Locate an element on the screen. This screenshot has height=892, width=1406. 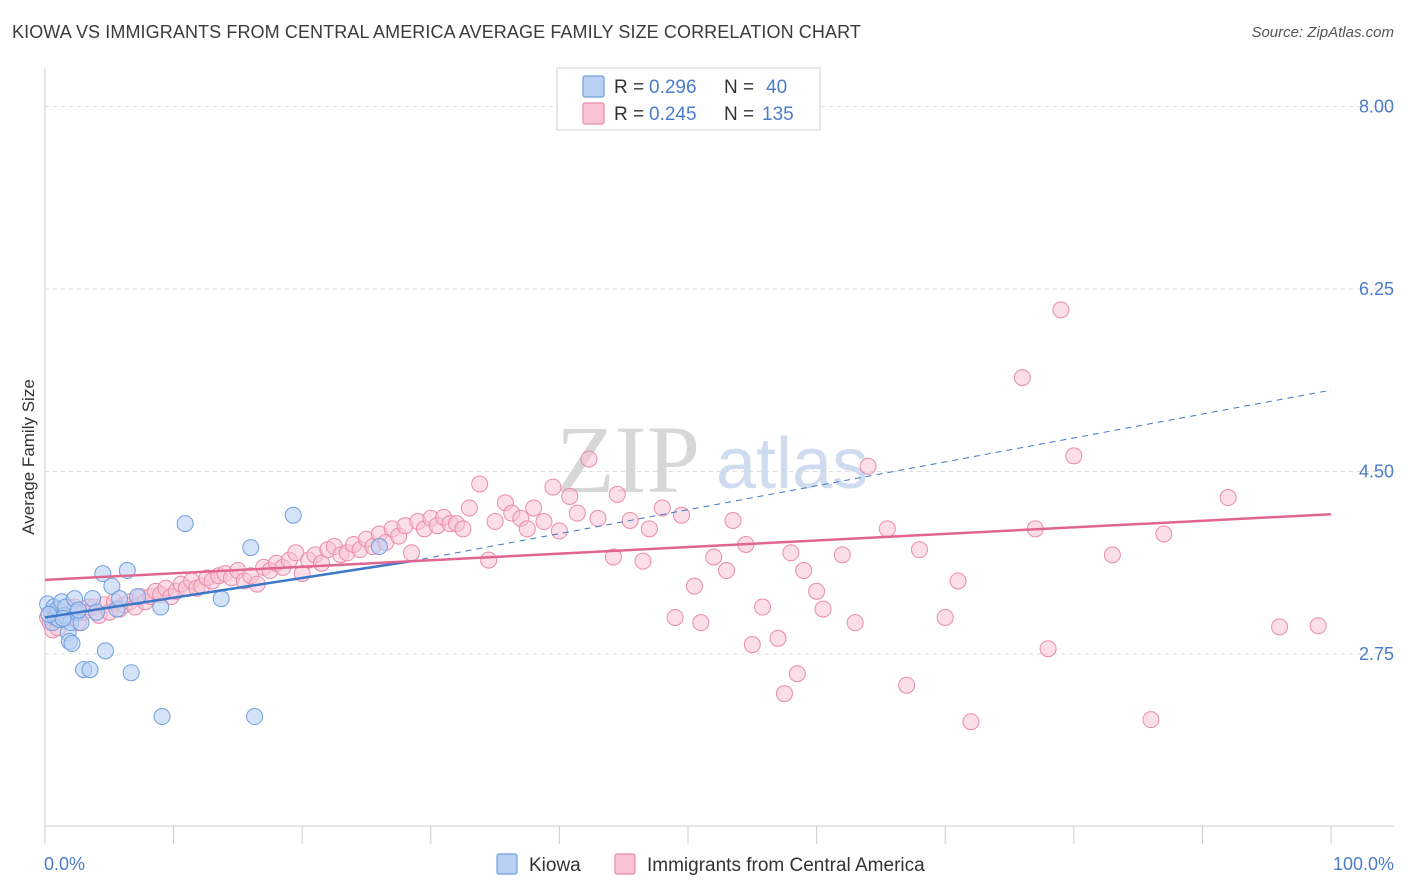
legend-r-label-immigrants: R = is located at coordinates (629, 114).